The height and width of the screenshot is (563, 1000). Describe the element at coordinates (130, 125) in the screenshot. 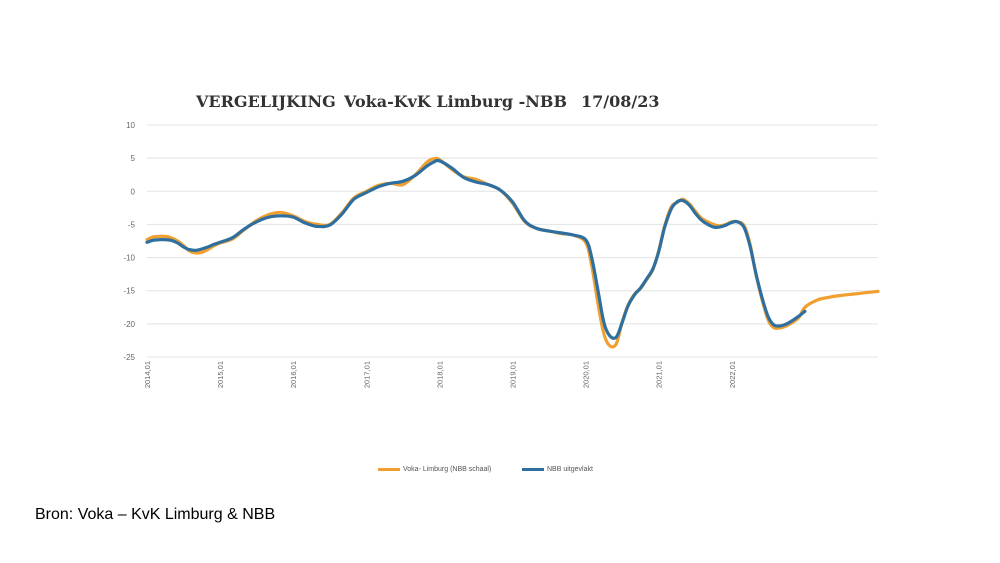

I see `y-tick-label: 10` at that location.